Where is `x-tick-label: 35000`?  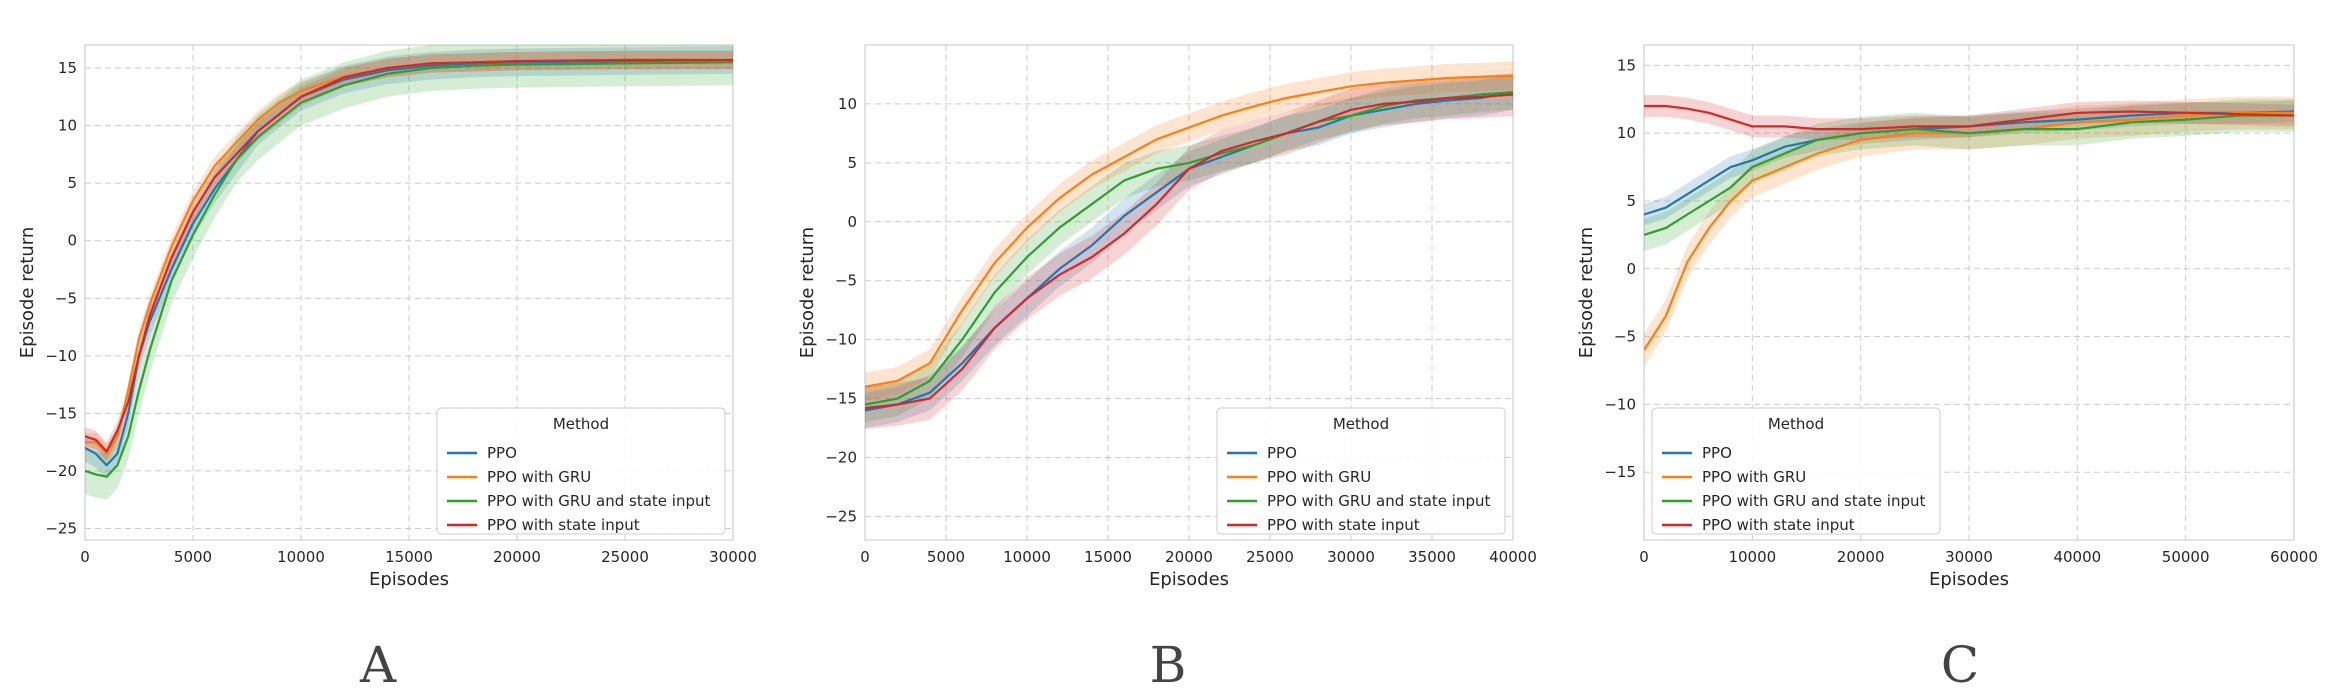
x-tick-label: 35000 is located at coordinates (1432, 557).